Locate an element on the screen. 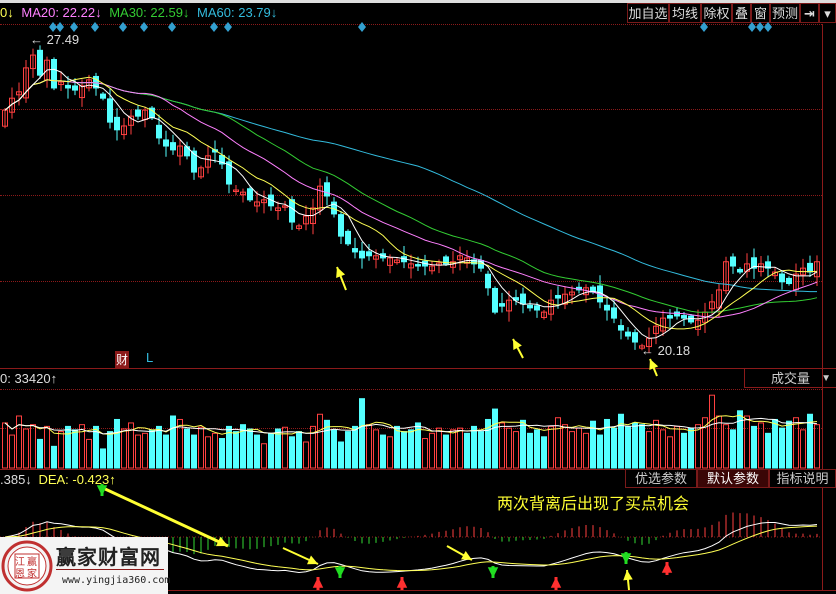 The width and height of the screenshot is (836, 594). jump-to-end-icon: ⇥ is located at coordinates (809, 13).